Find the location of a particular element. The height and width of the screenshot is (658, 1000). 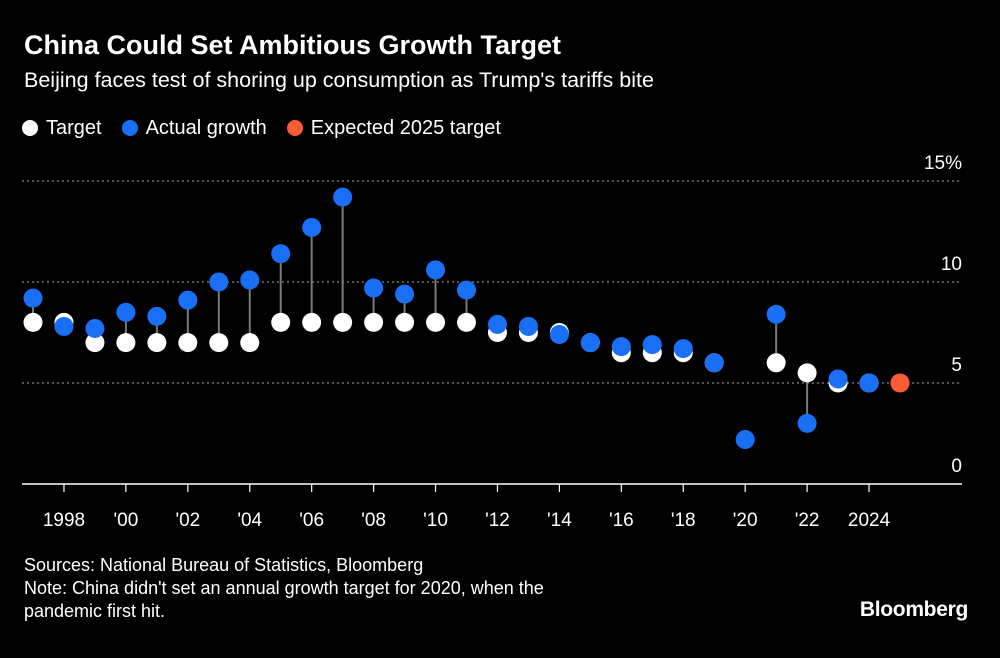

legend-dot-expected-target is located at coordinates (294, 128).